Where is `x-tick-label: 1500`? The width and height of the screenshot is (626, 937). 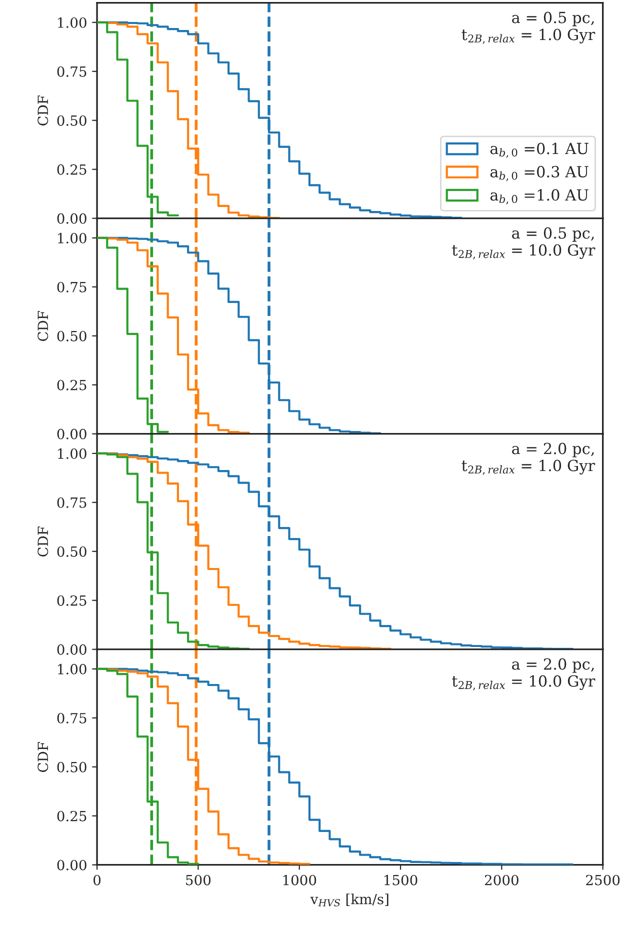
x-tick-label: 1500 is located at coordinates (401, 880).